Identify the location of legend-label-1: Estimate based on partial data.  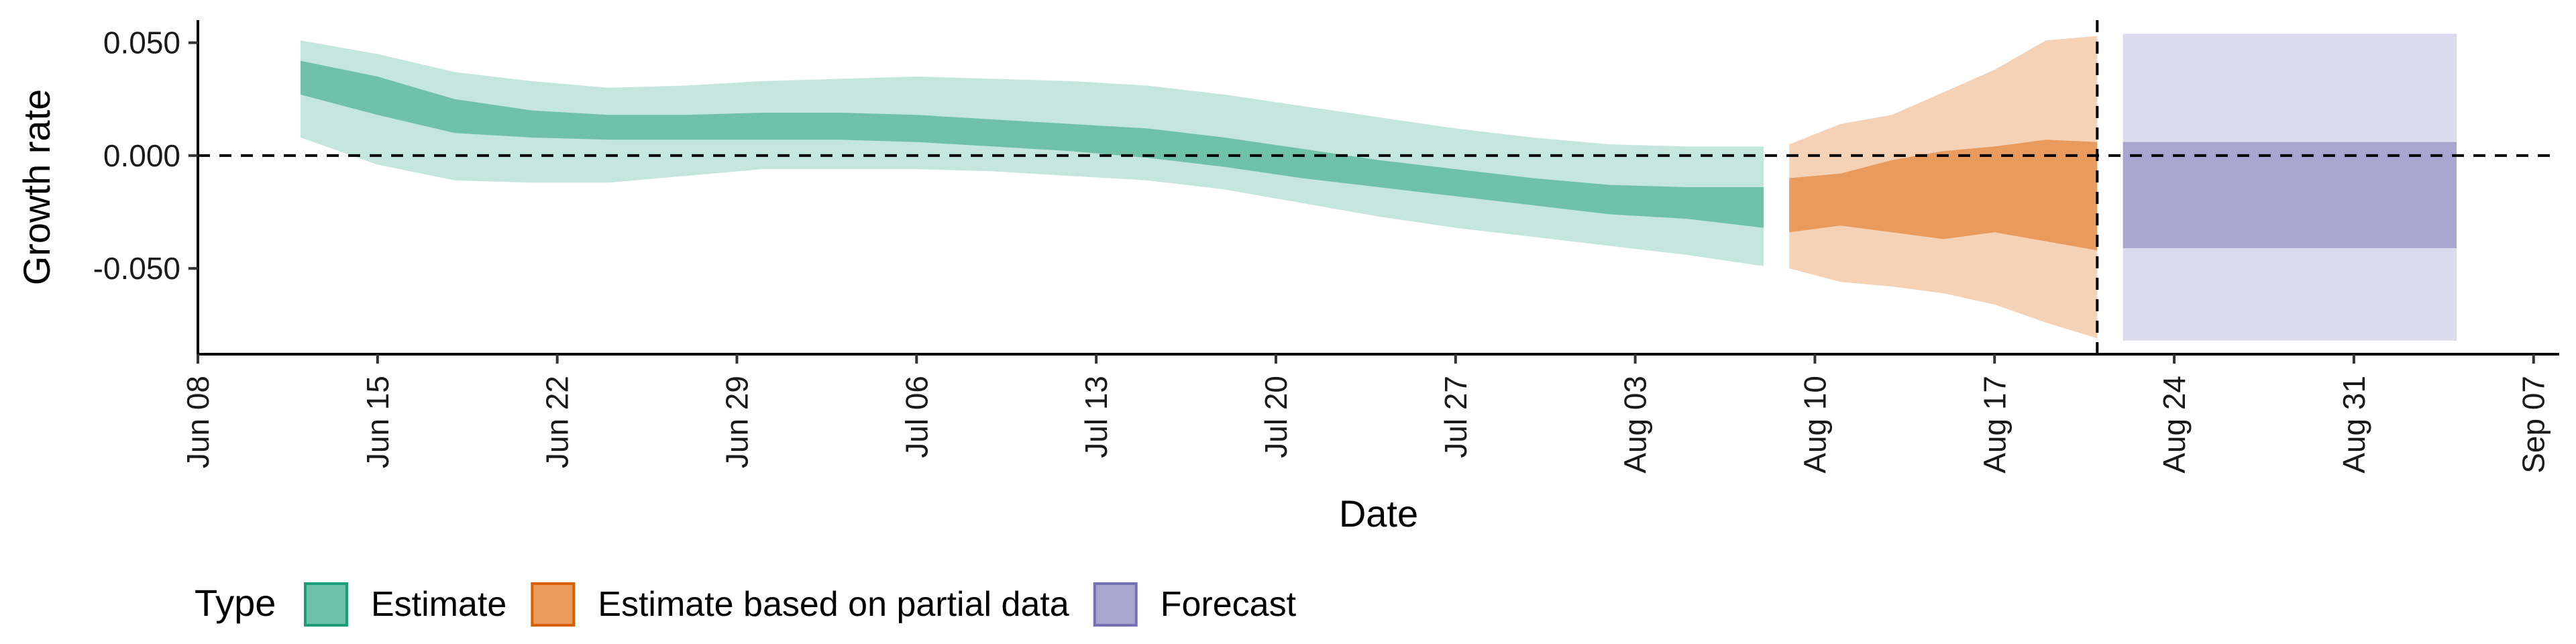
(833, 604).